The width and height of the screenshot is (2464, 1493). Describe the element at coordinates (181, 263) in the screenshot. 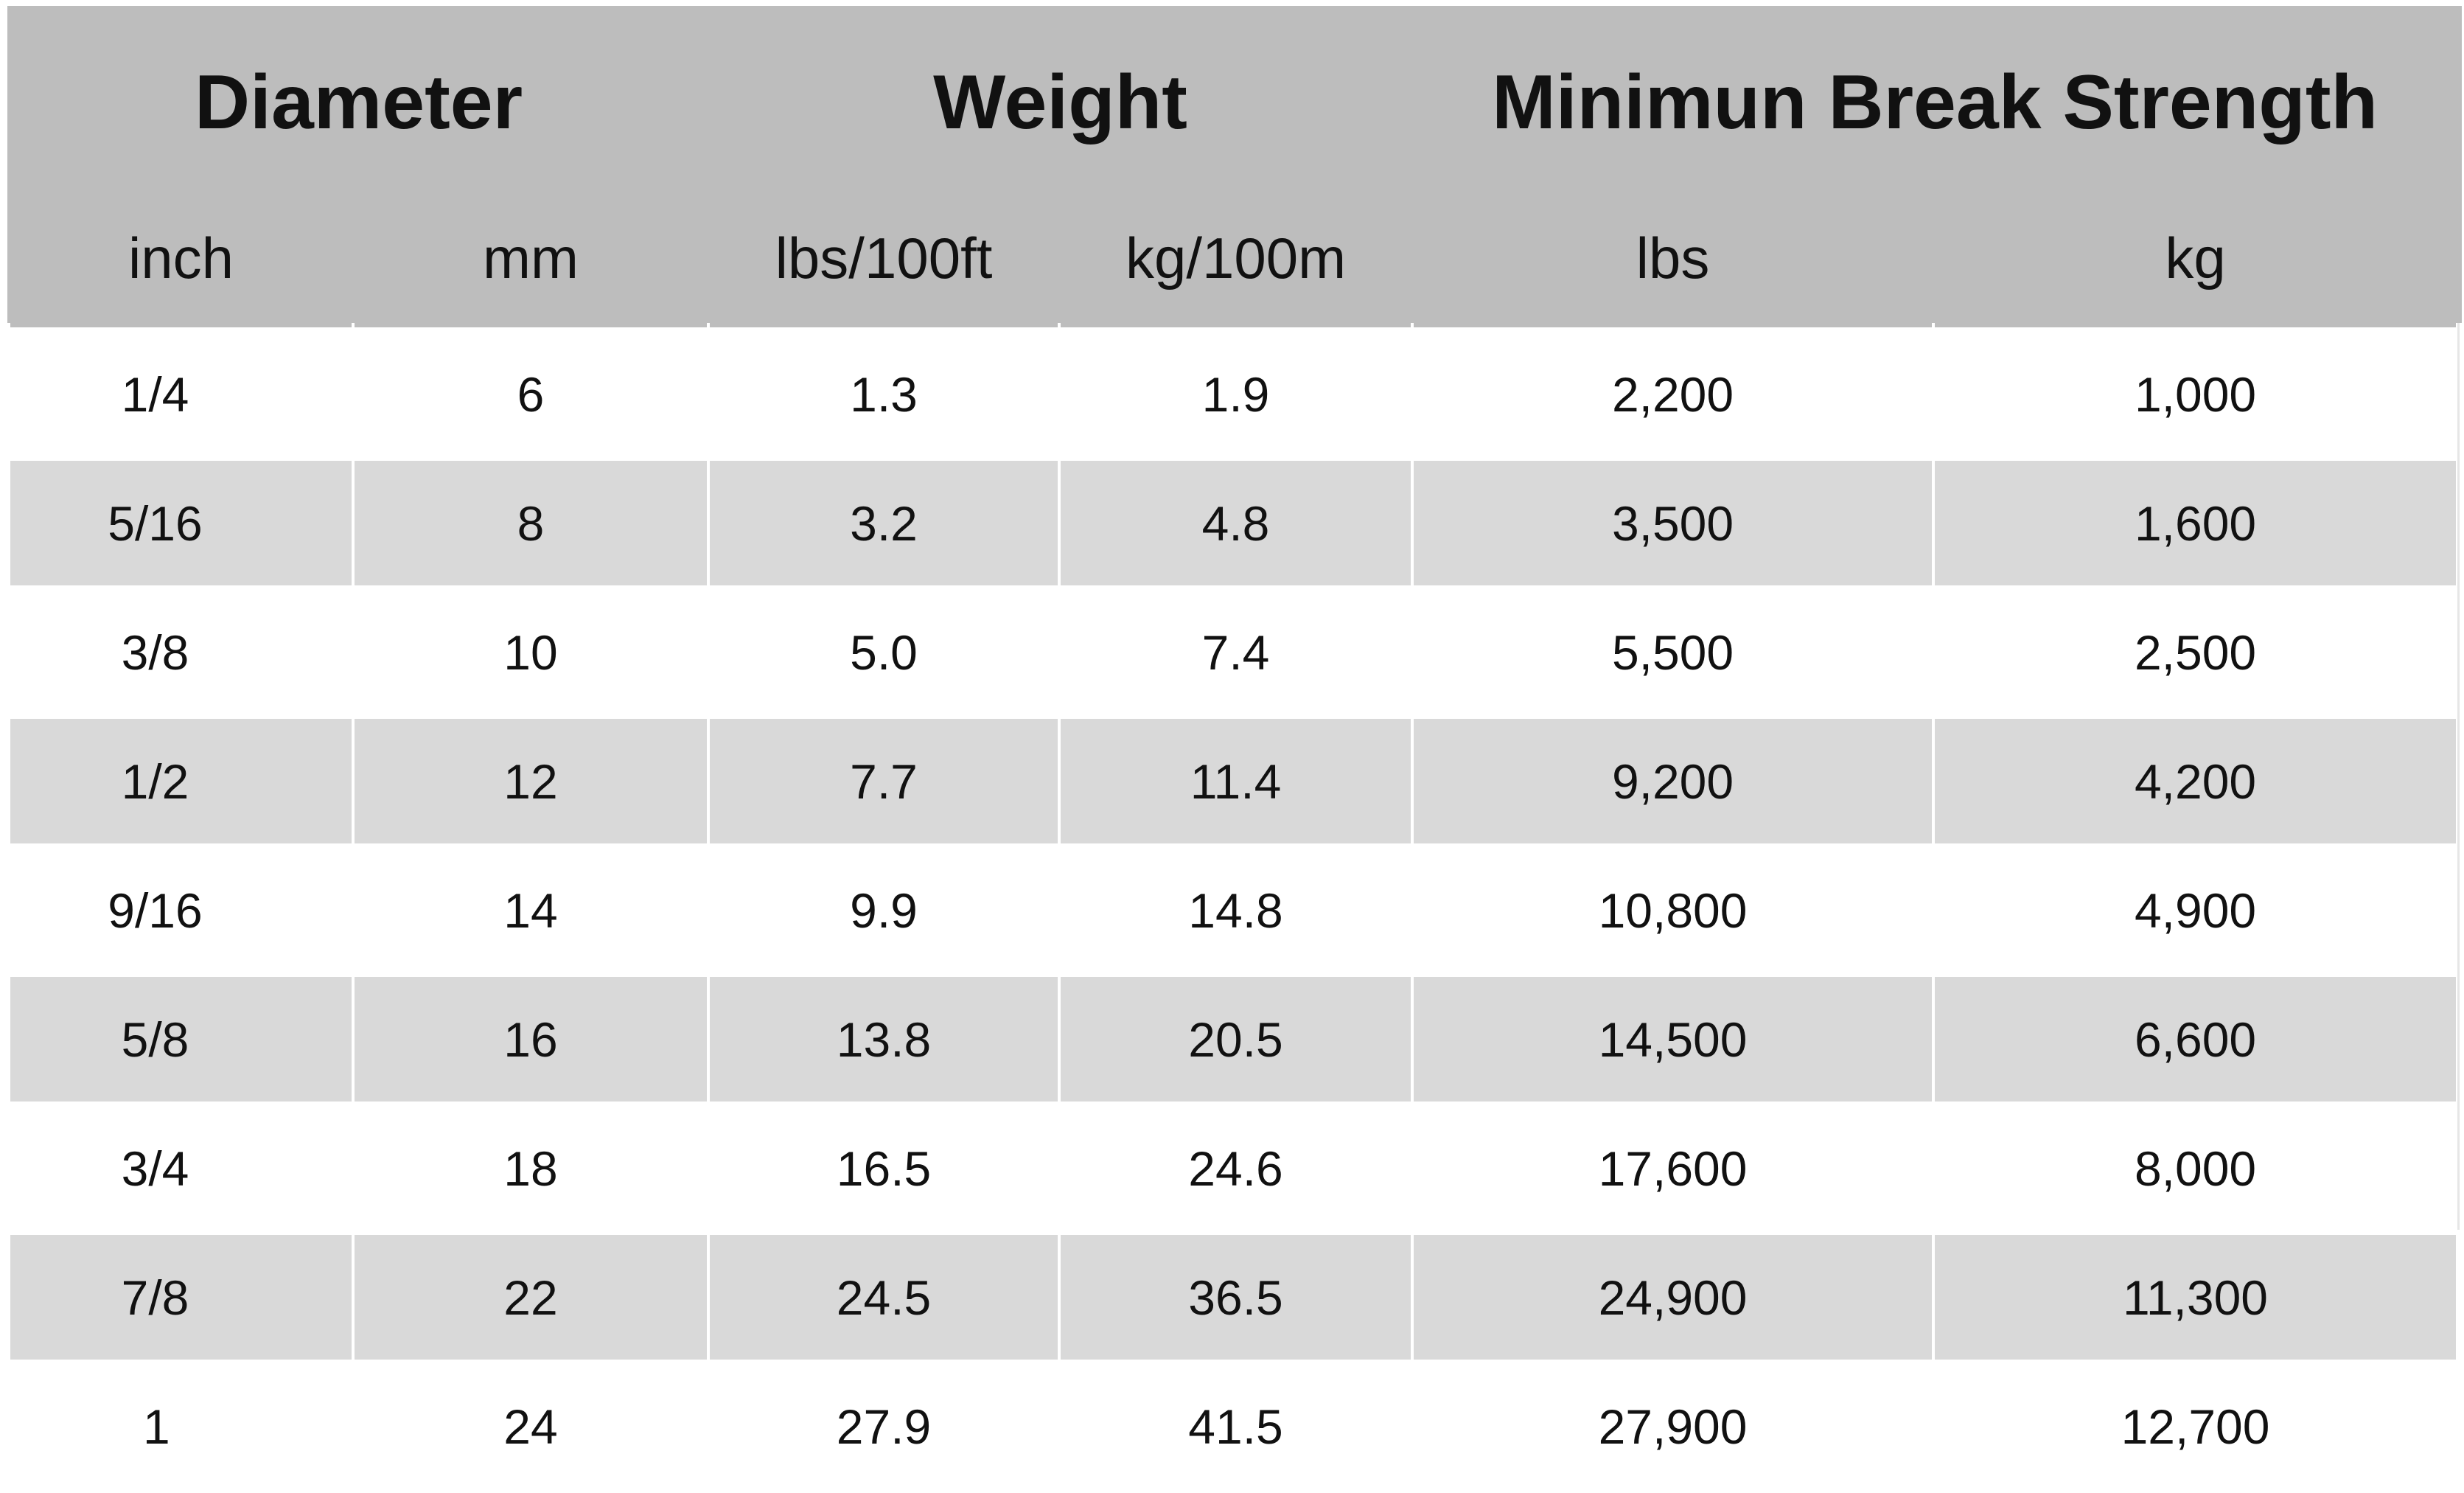

I see `unit-header-inch: inch` at that location.